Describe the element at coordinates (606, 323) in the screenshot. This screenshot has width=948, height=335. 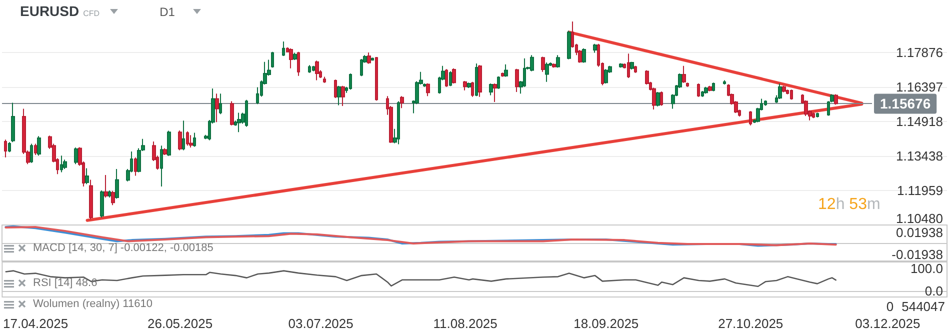
I see `x-tick-label: 18.09.2025` at that location.